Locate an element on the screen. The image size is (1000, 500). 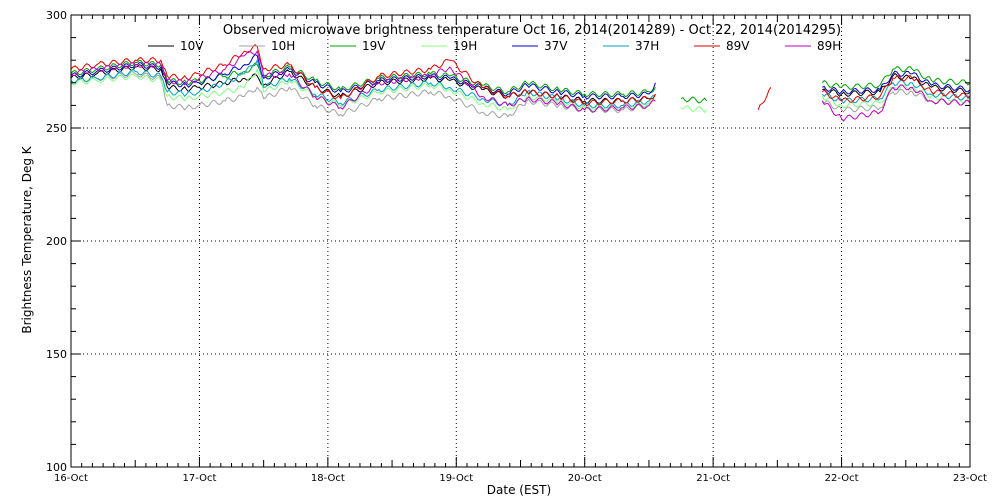
x-tick-label: 21-Oct is located at coordinates (713, 478).